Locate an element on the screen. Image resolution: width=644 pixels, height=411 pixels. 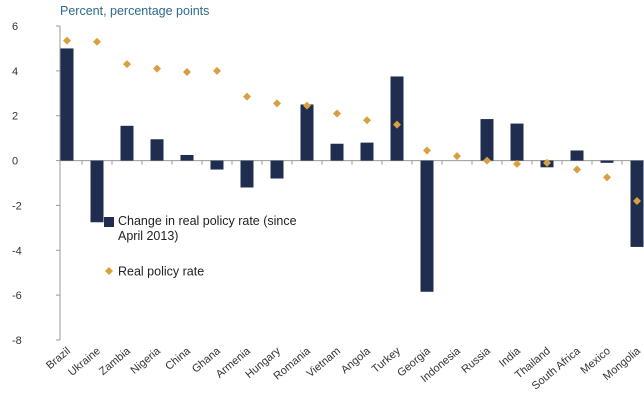
y-tick-label: 4 is located at coordinates (15, 72).